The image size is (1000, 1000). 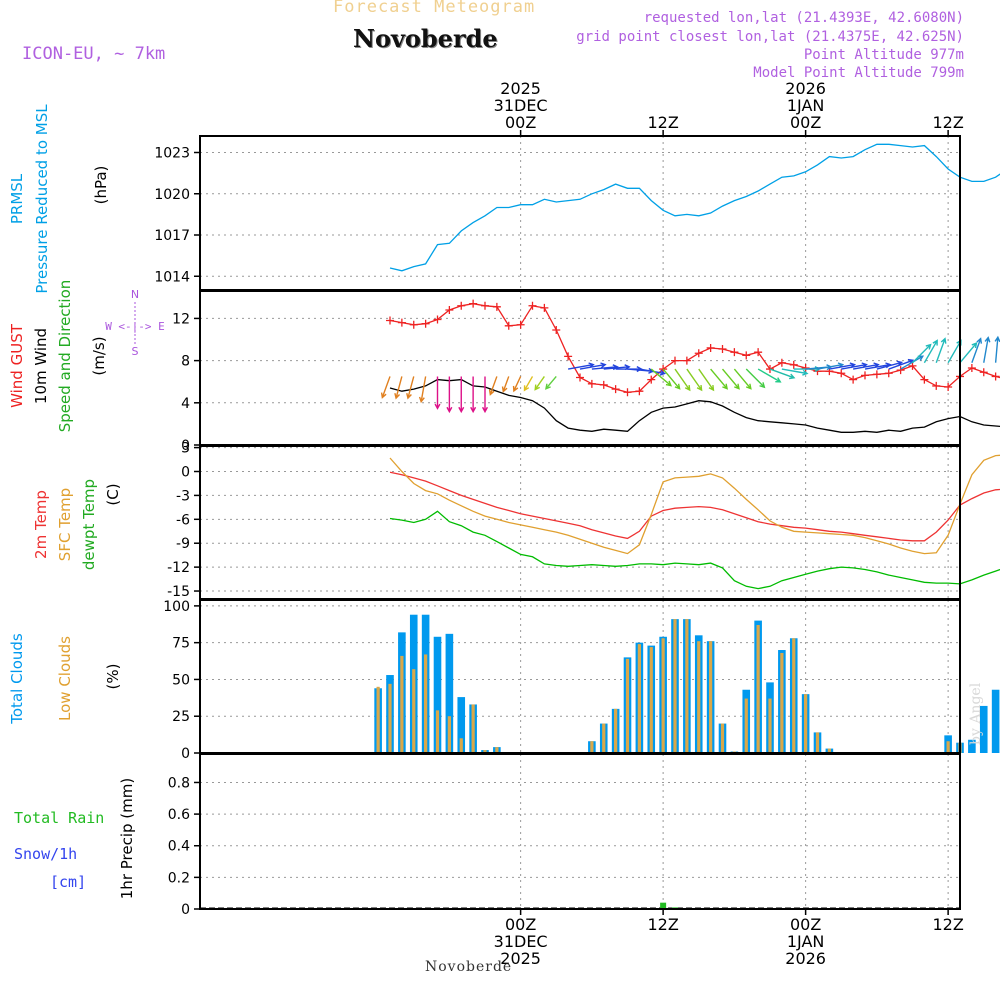 I want to click on axis-title-total-clouds: Total Clouds, so click(x=17, y=679).